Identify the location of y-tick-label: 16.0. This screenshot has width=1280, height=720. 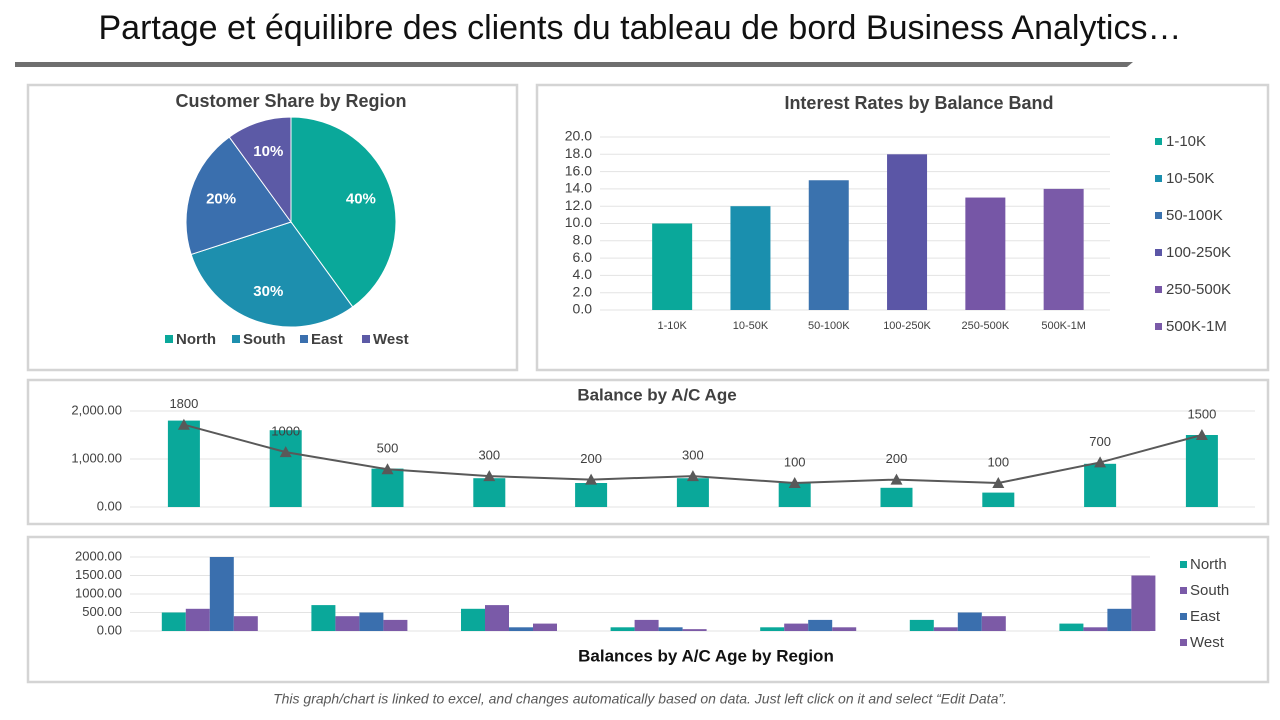
(578, 170).